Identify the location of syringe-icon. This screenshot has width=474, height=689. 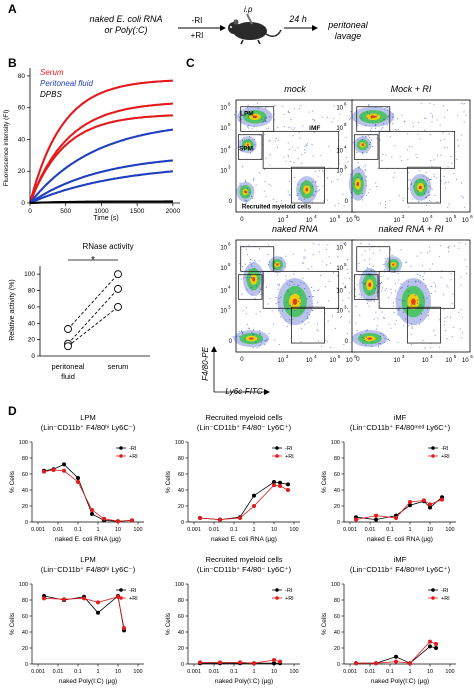
(250, 21).